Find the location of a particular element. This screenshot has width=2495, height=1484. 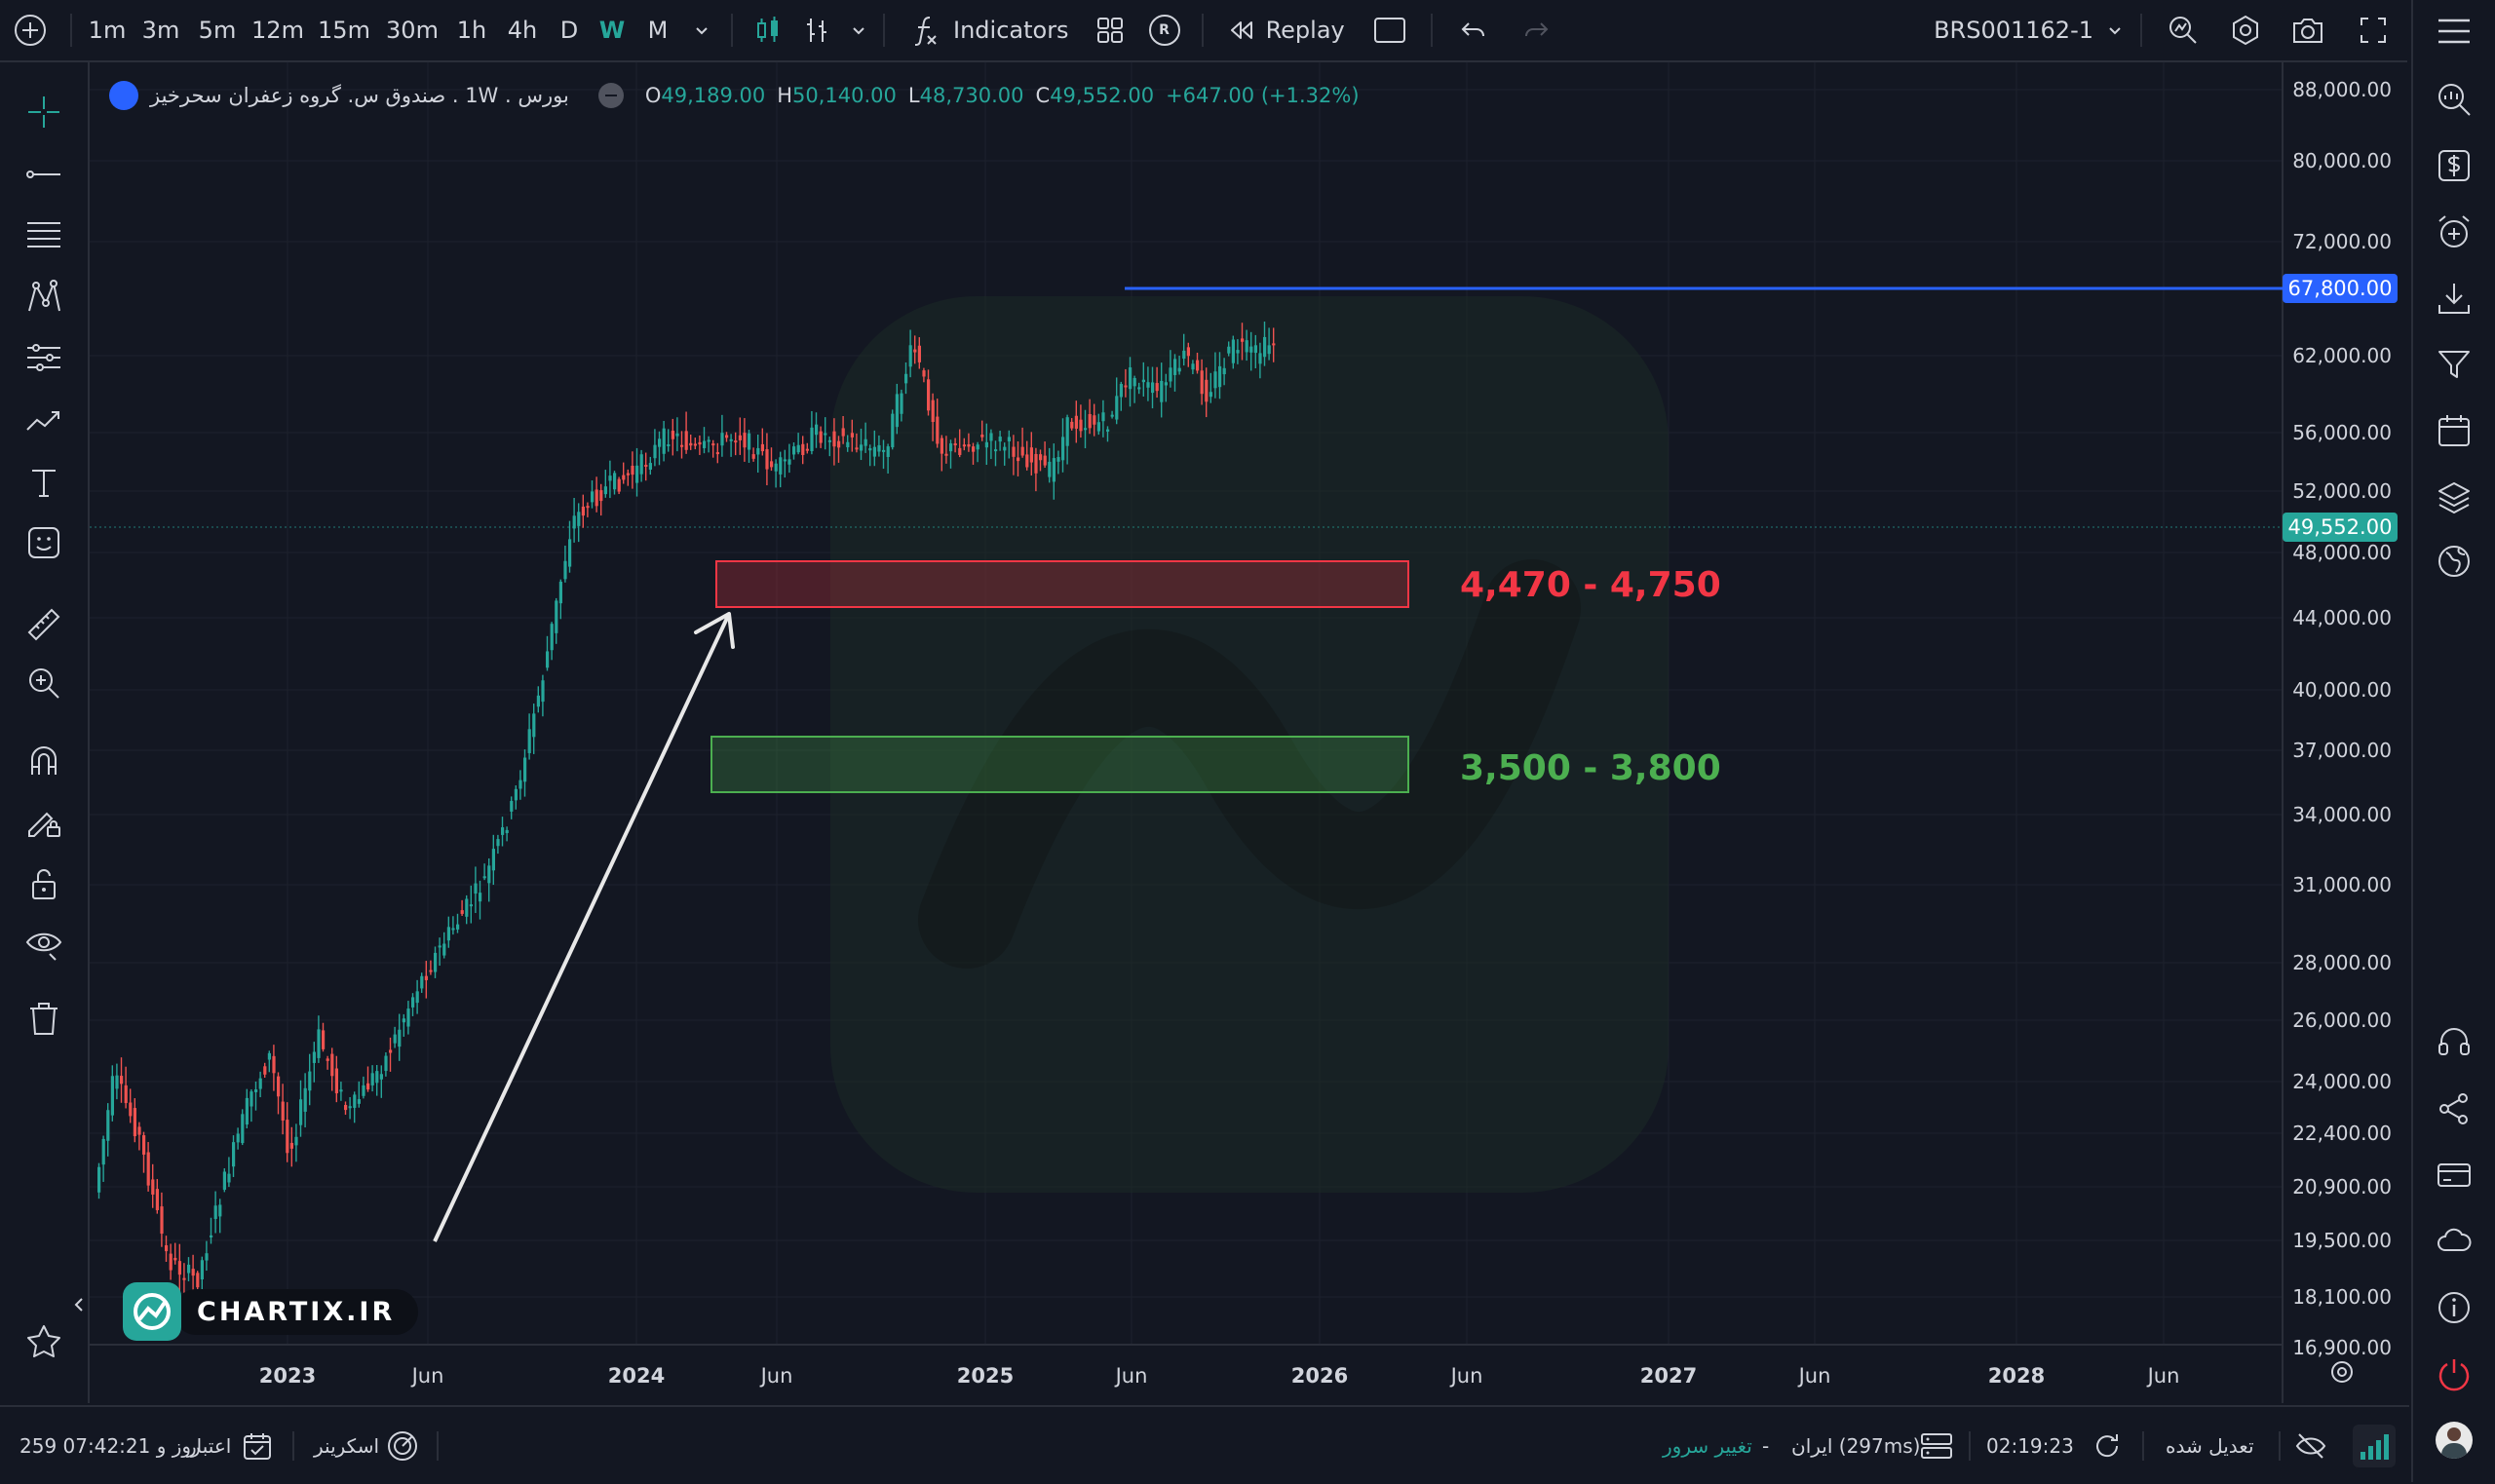

timeframe-w-button: W is located at coordinates (612, 30).